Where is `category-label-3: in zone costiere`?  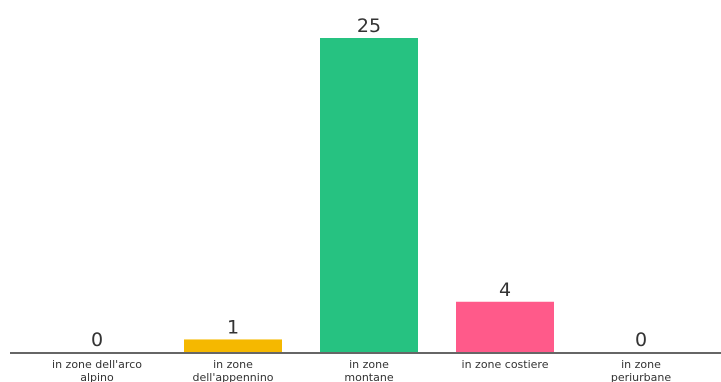
category-label-3: in zone costiere is located at coordinates (505, 364).